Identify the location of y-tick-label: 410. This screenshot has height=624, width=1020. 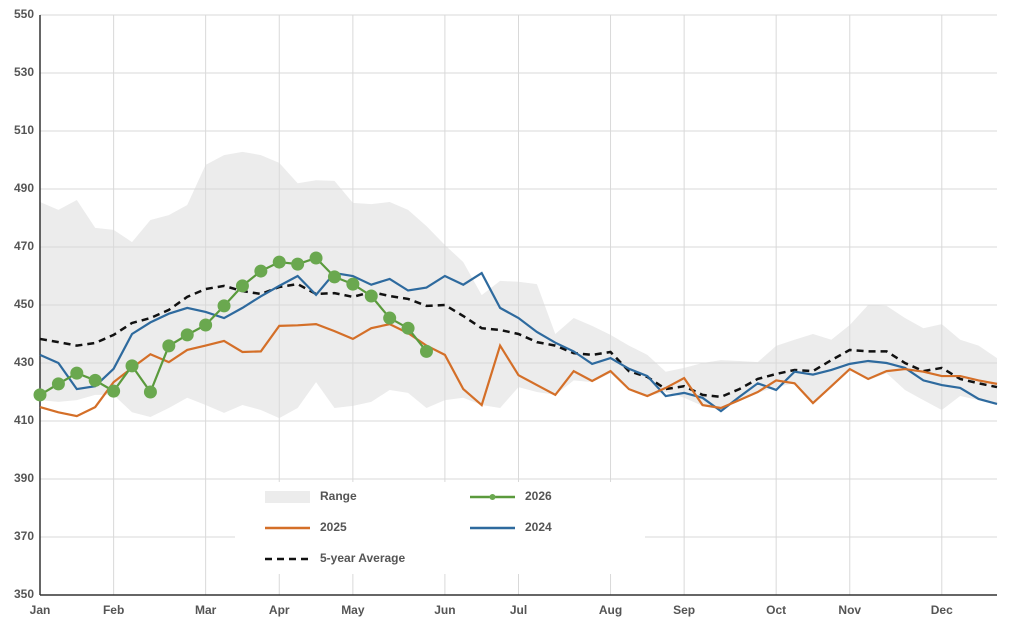
(24, 420).